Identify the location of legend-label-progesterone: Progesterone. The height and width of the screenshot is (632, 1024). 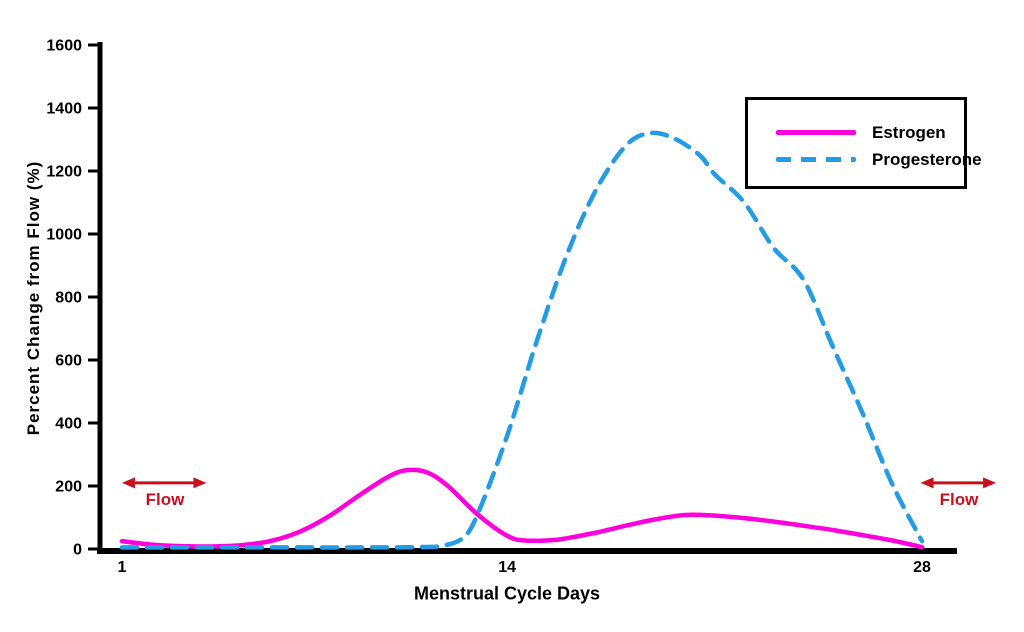
(927, 159).